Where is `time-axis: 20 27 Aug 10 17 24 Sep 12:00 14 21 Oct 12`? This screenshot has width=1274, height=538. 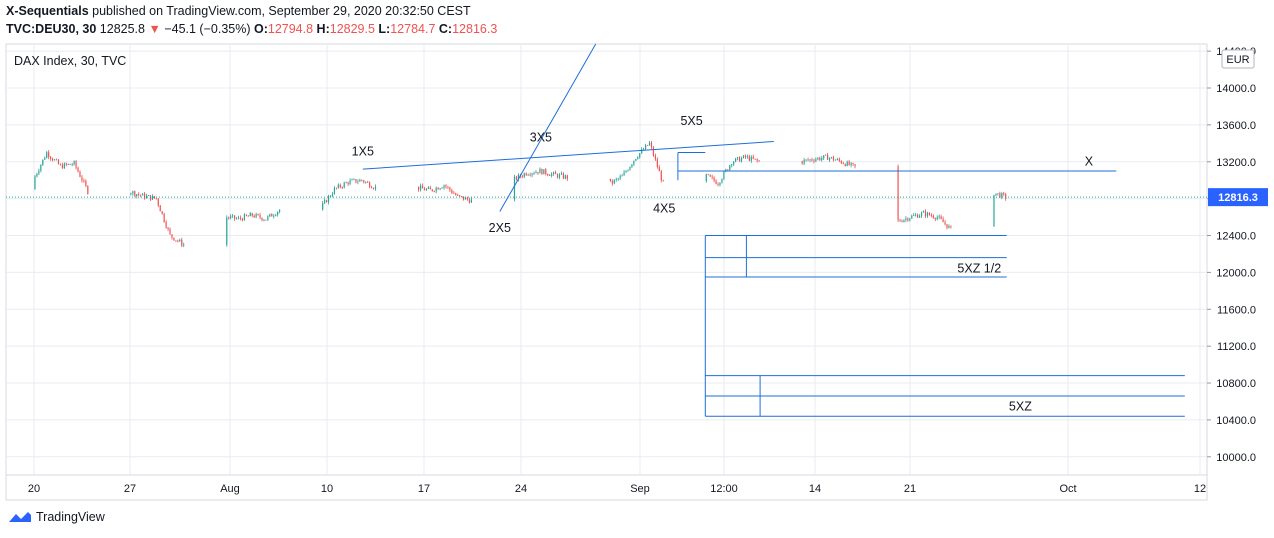 time-axis: 20 27 Aug 10 17 24 Sep 12:00 14 21 Oct 12 is located at coordinates (617, 489).